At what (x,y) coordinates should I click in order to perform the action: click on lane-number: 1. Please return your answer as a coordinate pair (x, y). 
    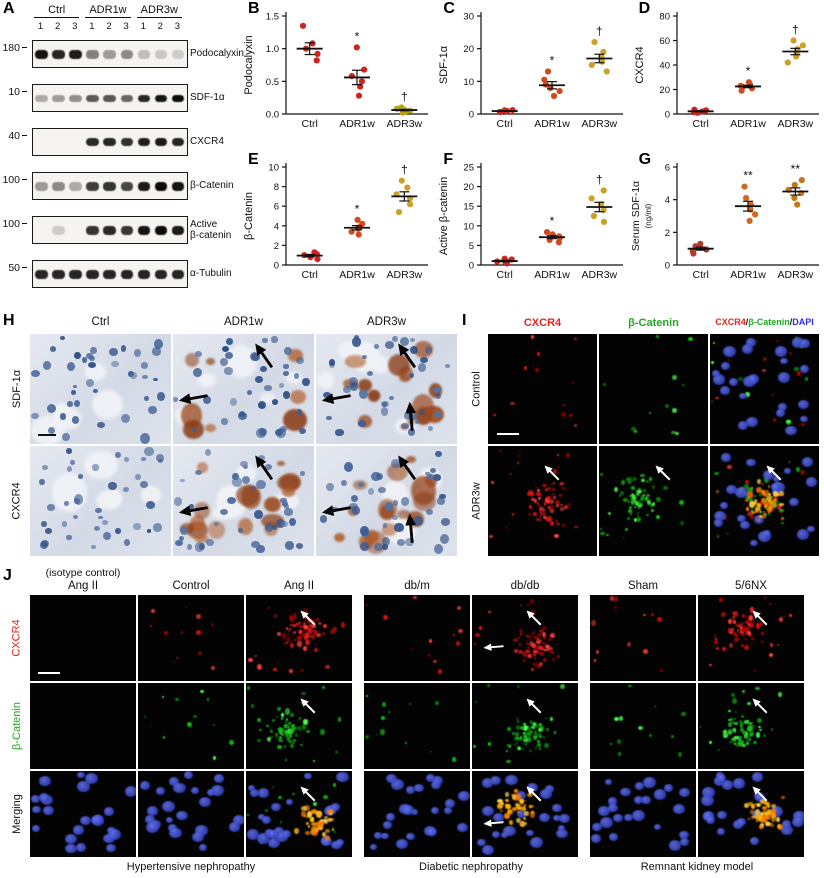
    Looking at the image, I should click on (40, 26).